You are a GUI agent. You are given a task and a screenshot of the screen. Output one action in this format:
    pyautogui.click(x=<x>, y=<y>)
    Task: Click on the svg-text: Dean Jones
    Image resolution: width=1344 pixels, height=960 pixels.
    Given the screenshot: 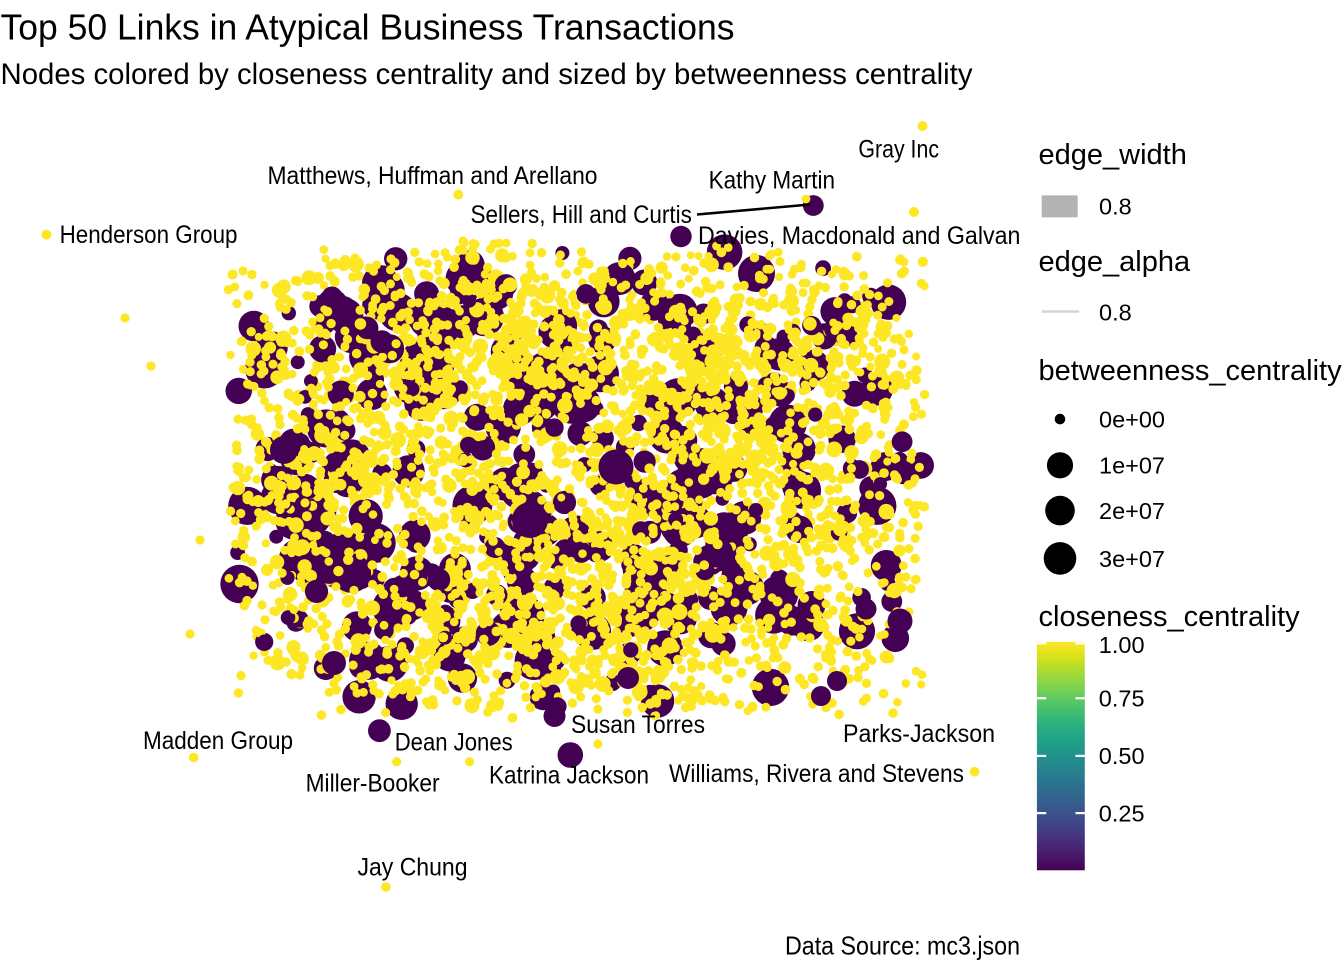 What is the action you would take?
    pyautogui.click(x=454, y=743)
    